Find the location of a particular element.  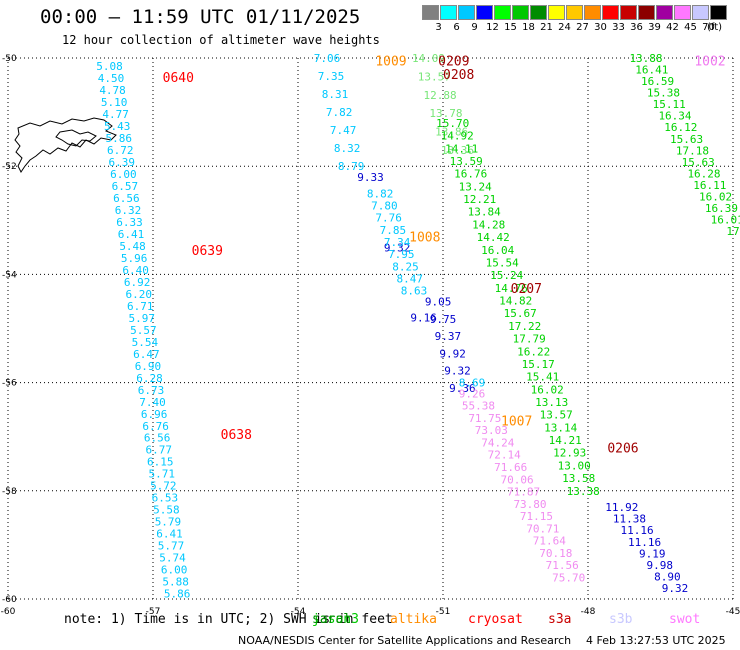

wave-height-value: 13.38 is located at coordinates (583, 491).